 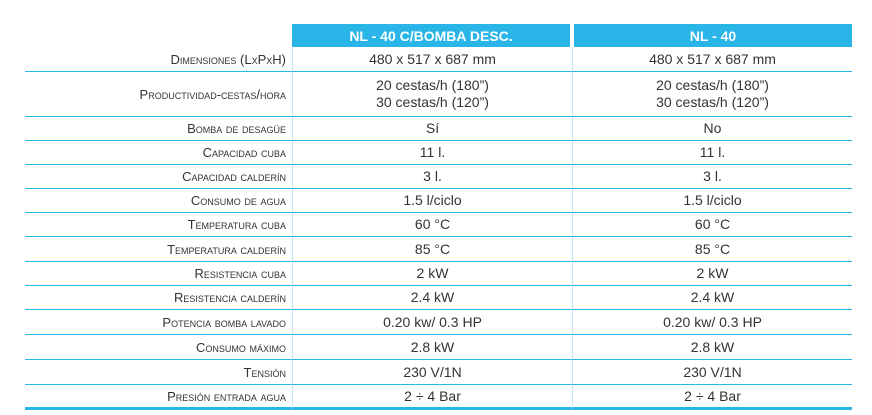 I want to click on row-label: Consumo de agua, so click(x=158, y=201).